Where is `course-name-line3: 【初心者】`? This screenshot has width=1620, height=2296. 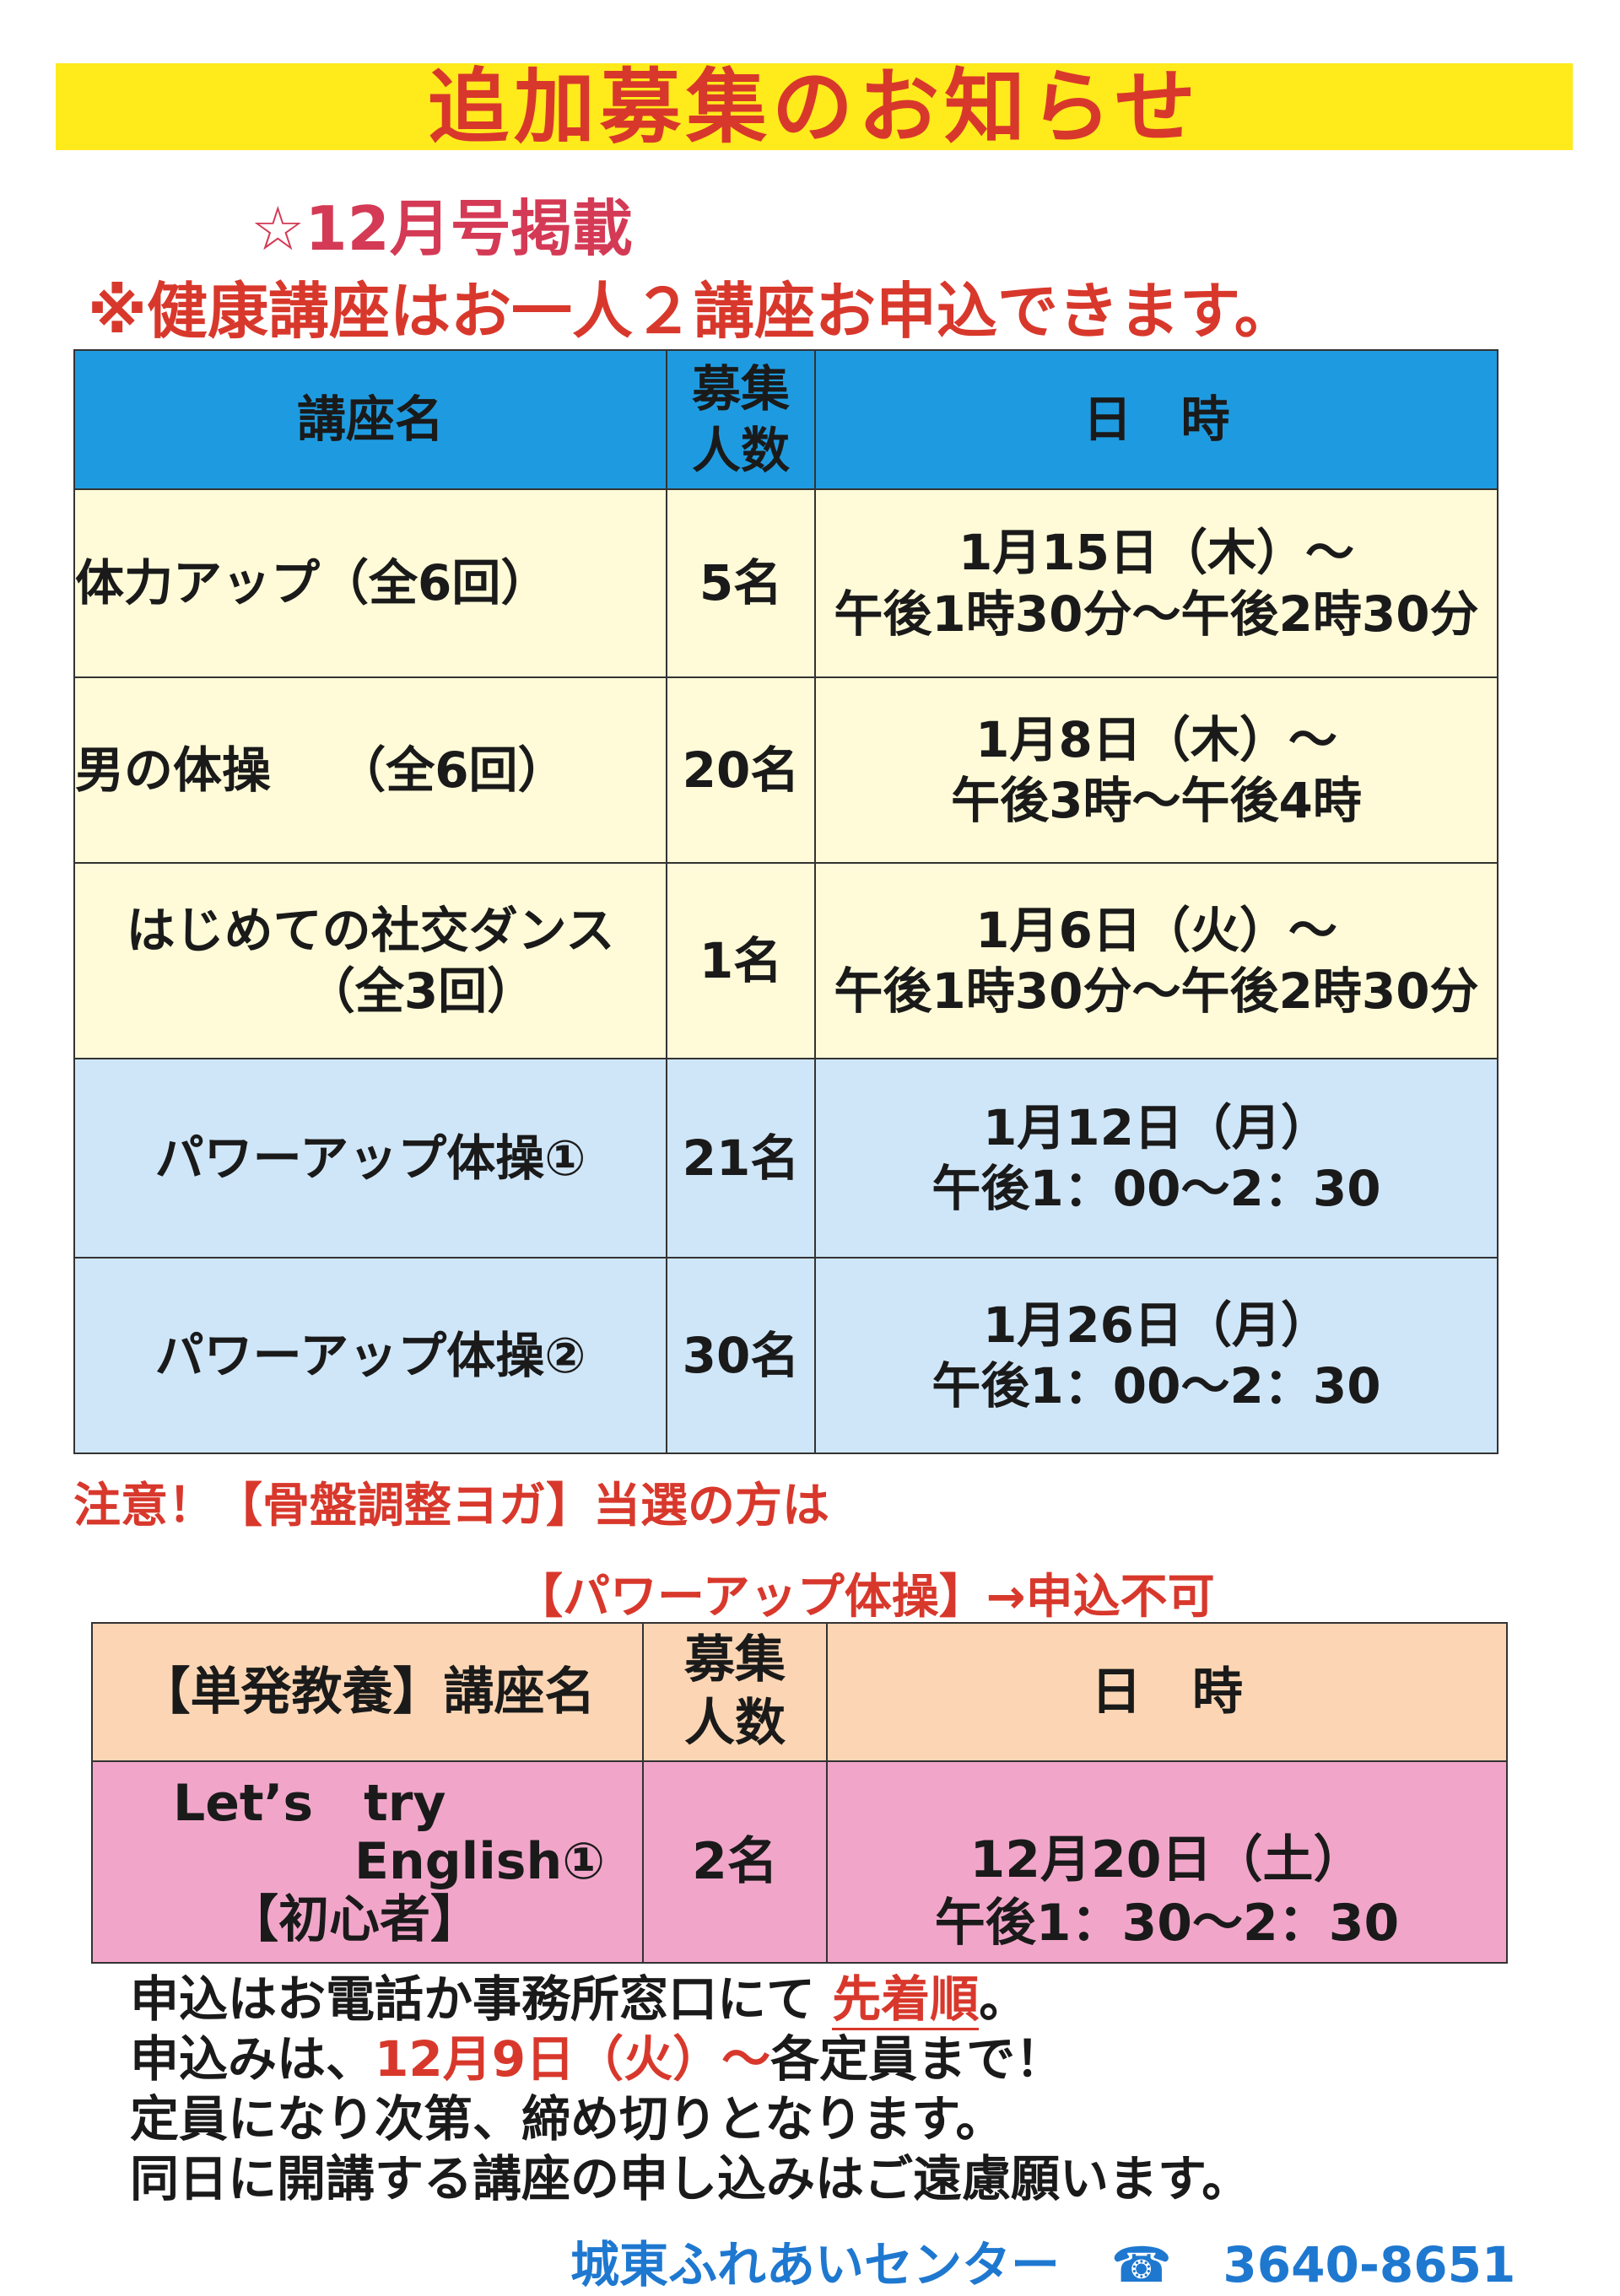 course-name-line3: 【初心者】 is located at coordinates (354, 1919).